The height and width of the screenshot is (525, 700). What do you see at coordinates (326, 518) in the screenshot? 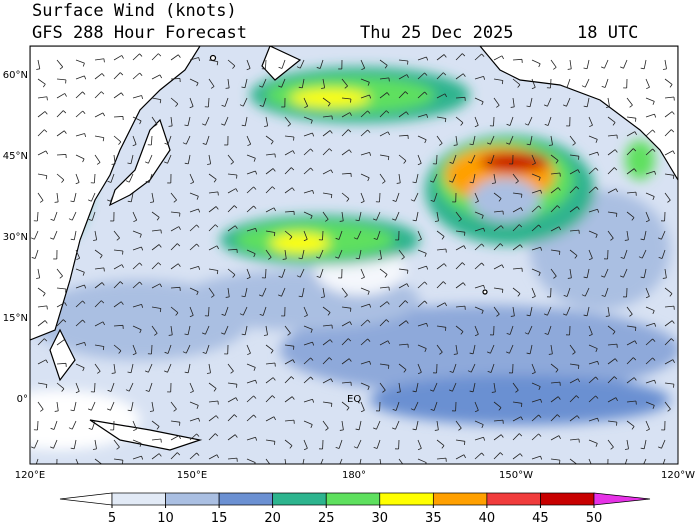
I see `colorbar-label: 25` at bounding box center [326, 518].